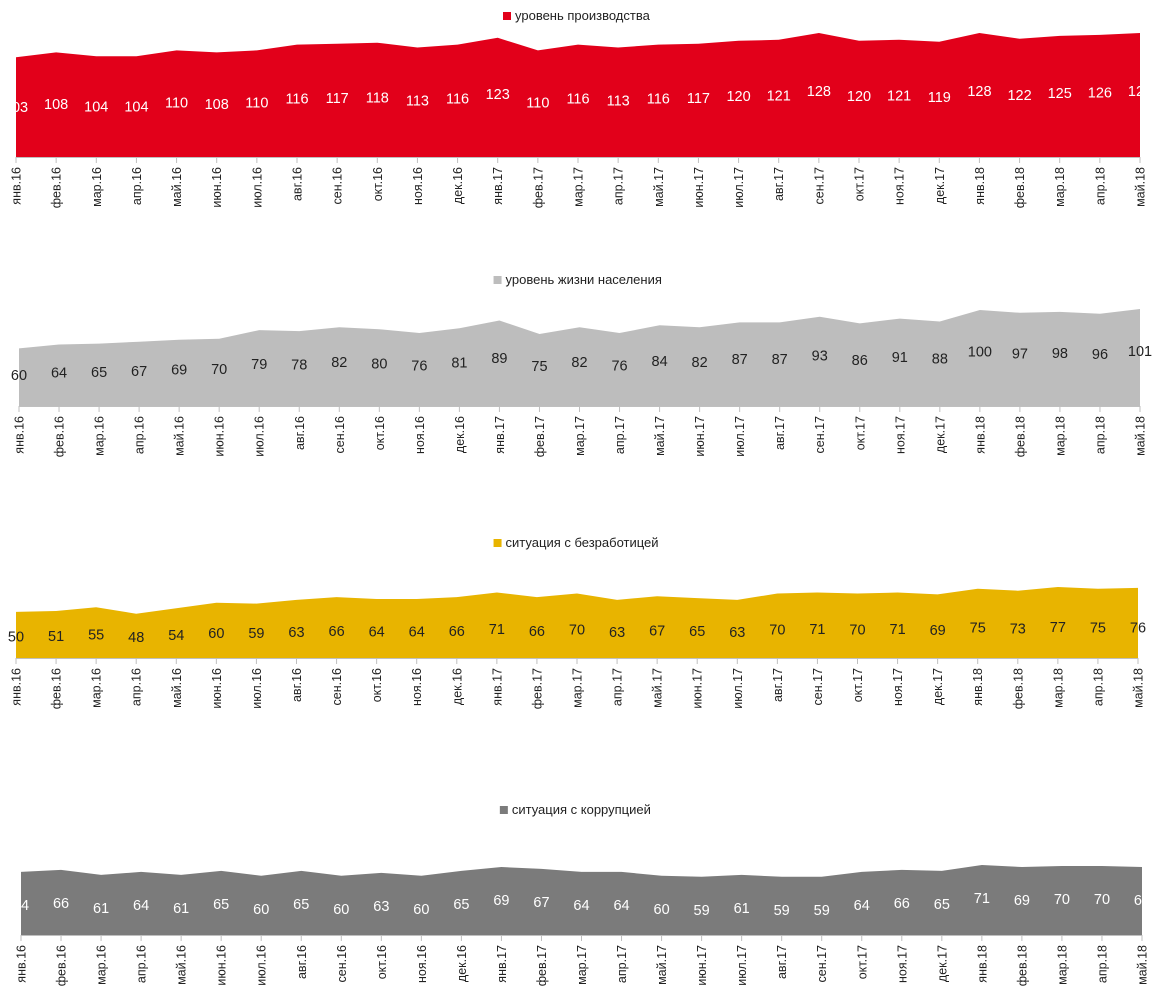  Describe the element at coordinates (978, 687) in the screenshot. I see `x-tick-label: янв.18` at that location.